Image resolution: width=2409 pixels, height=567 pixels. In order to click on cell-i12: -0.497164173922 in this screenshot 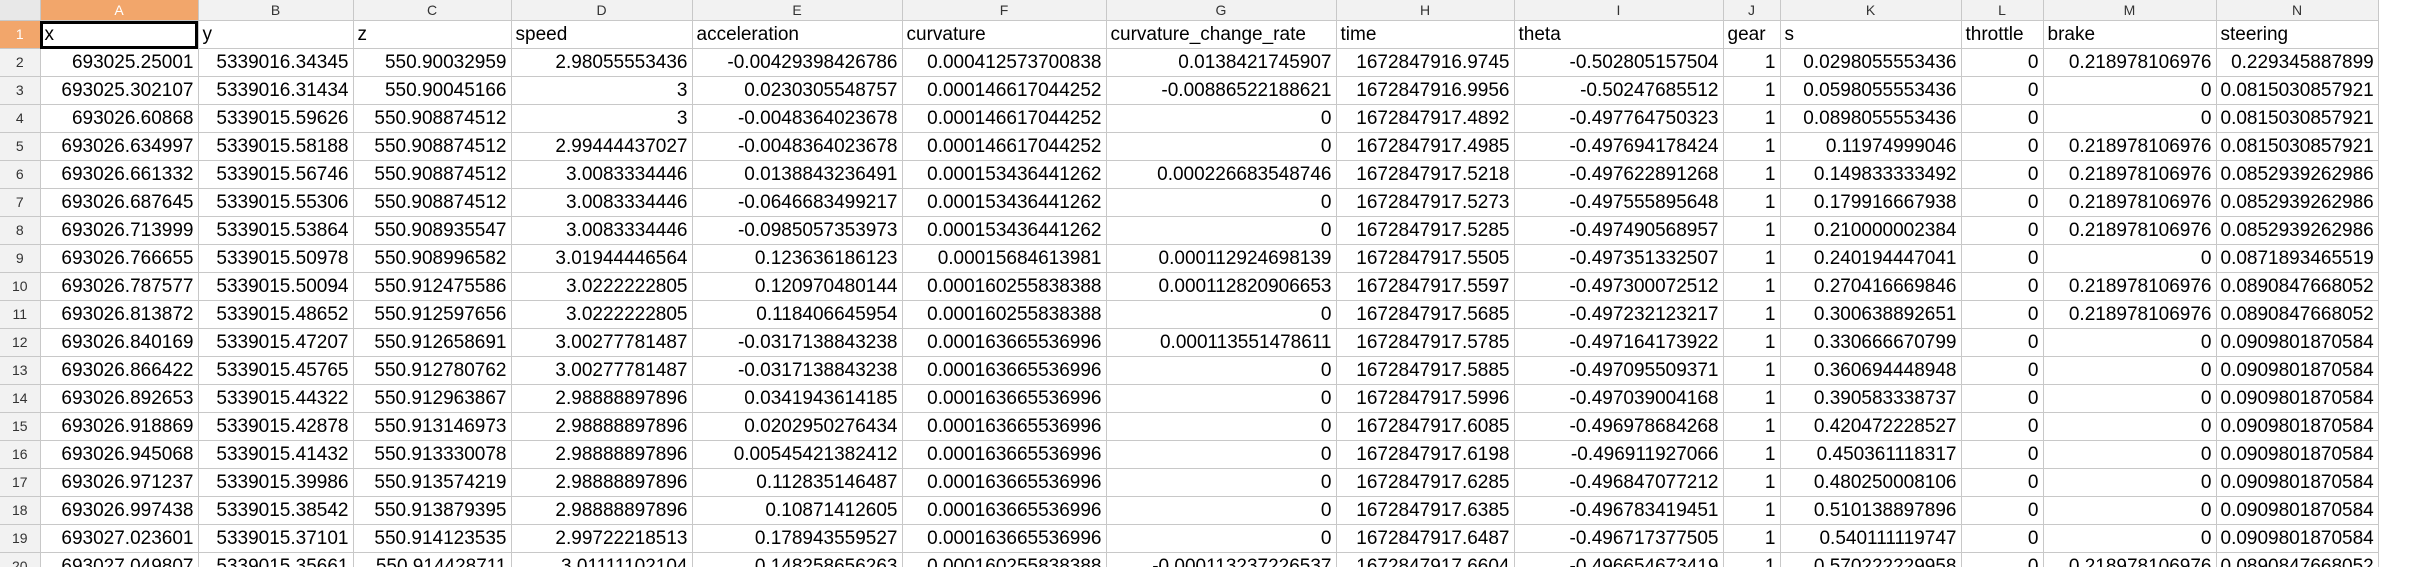, I will do `click(1619, 342)`.